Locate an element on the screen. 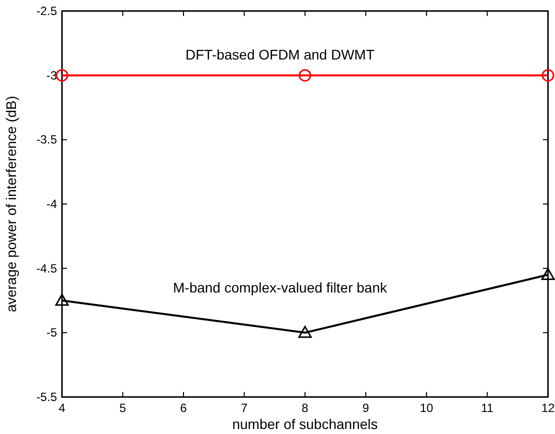  y-tick-label: -4.5 is located at coordinates (47, 268).